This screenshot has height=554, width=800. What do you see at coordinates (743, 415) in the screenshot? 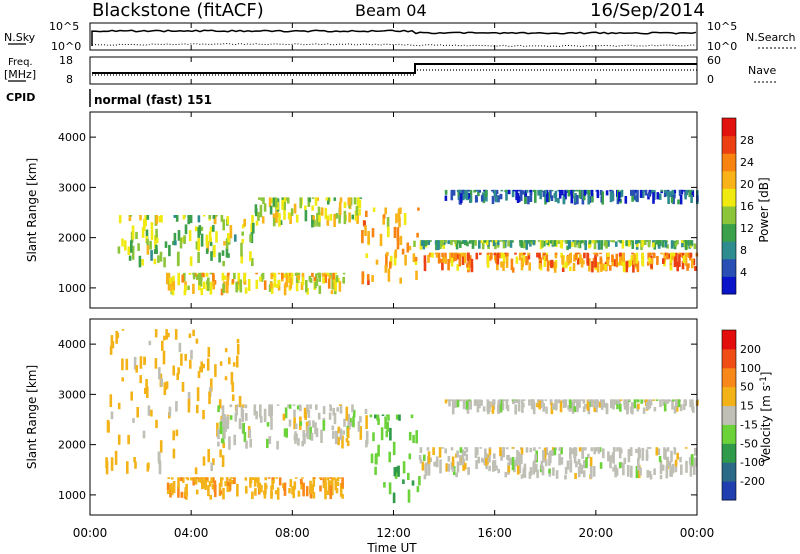
I see `velocity-colorbar: 200 100 50 15 -15 -50 -100 -200` at bounding box center [743, 415].